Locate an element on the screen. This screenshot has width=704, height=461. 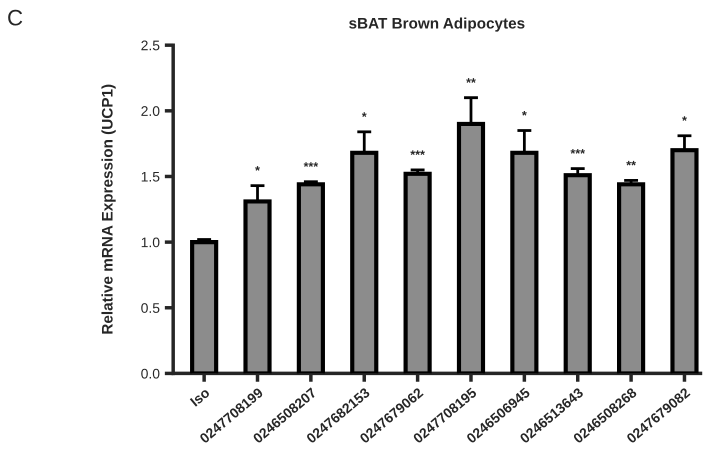
y-tick-label: 0.0 is located at coordinates (150, 373).